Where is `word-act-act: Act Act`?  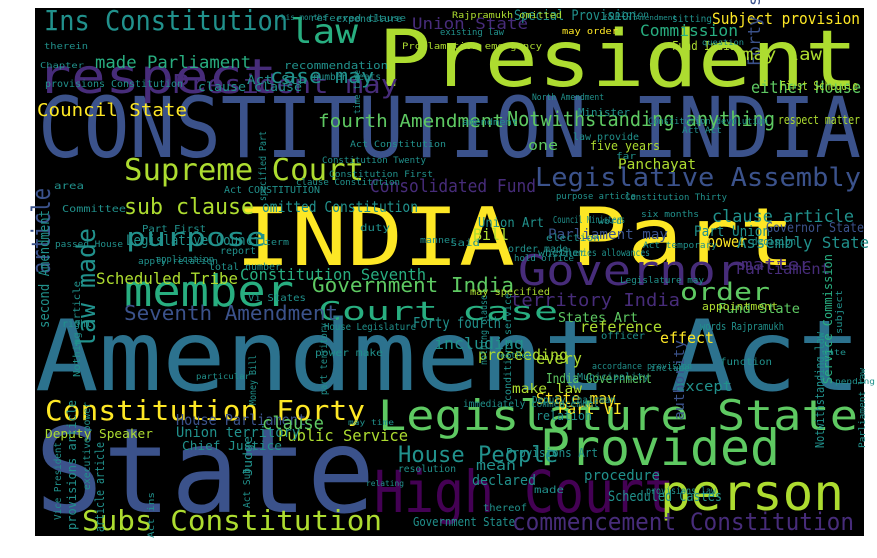
word-act-act: Act Act is located at coordinates (702, 131).